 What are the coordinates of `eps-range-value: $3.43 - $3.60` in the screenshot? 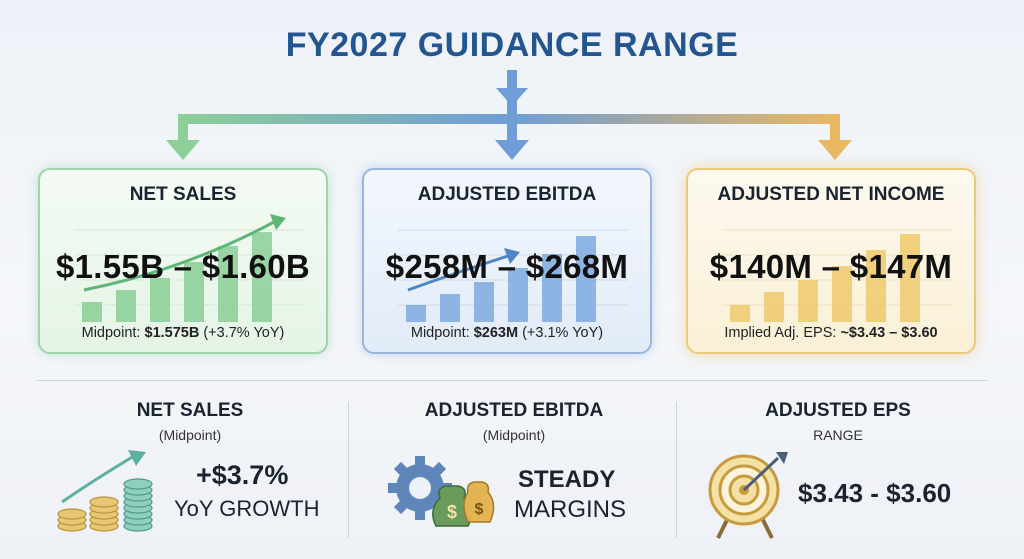 It's located at (875, 493).